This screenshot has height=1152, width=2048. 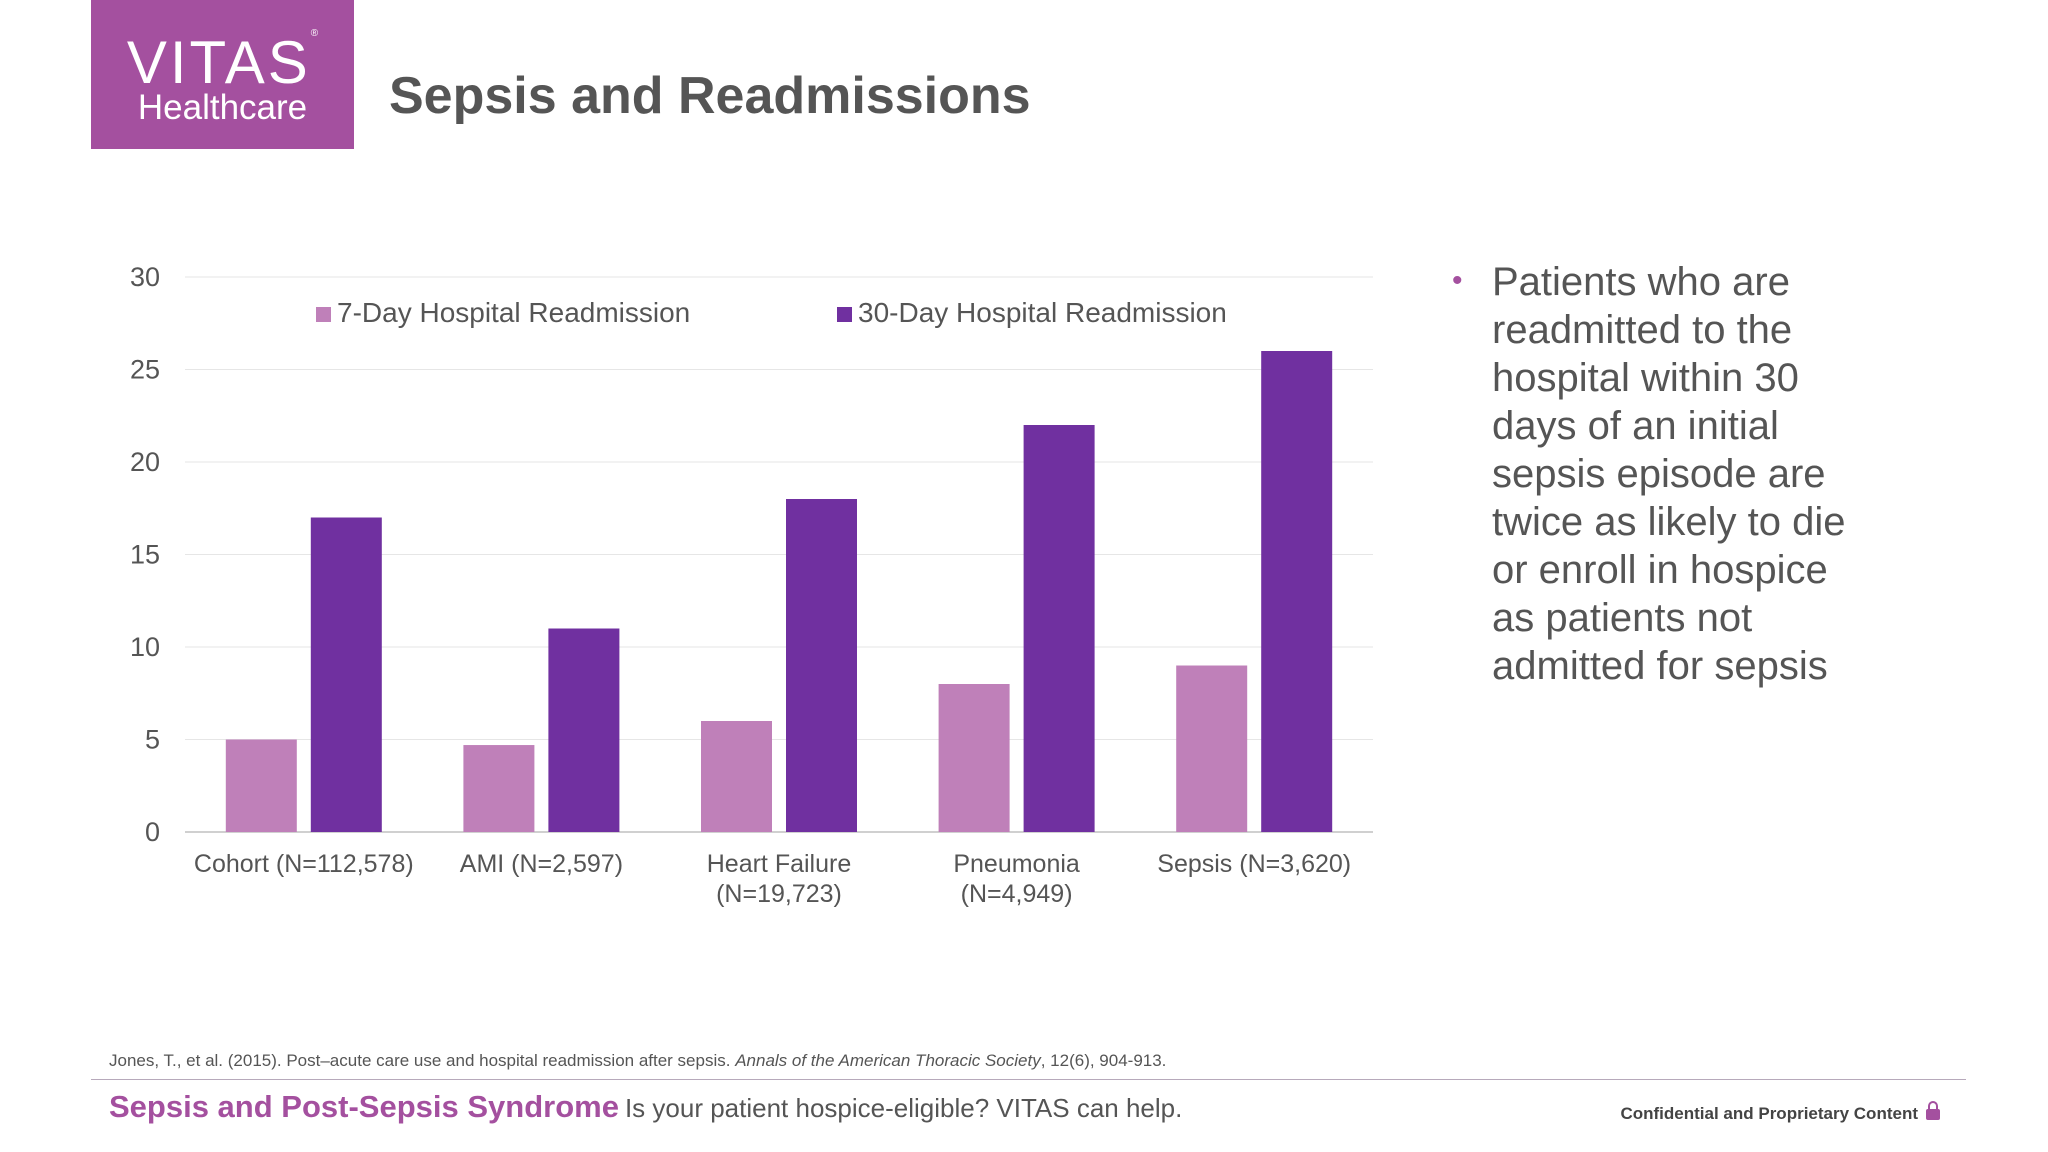 I want to click on y-tick-label: 20, so click(x=145, y=462).